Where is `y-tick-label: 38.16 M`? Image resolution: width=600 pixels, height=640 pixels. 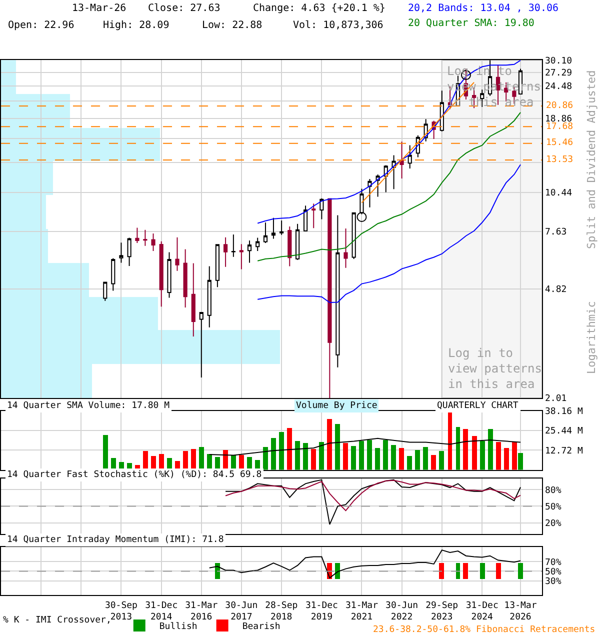
y-tick-label: 38.16 M is located at coordinates (564, 412).